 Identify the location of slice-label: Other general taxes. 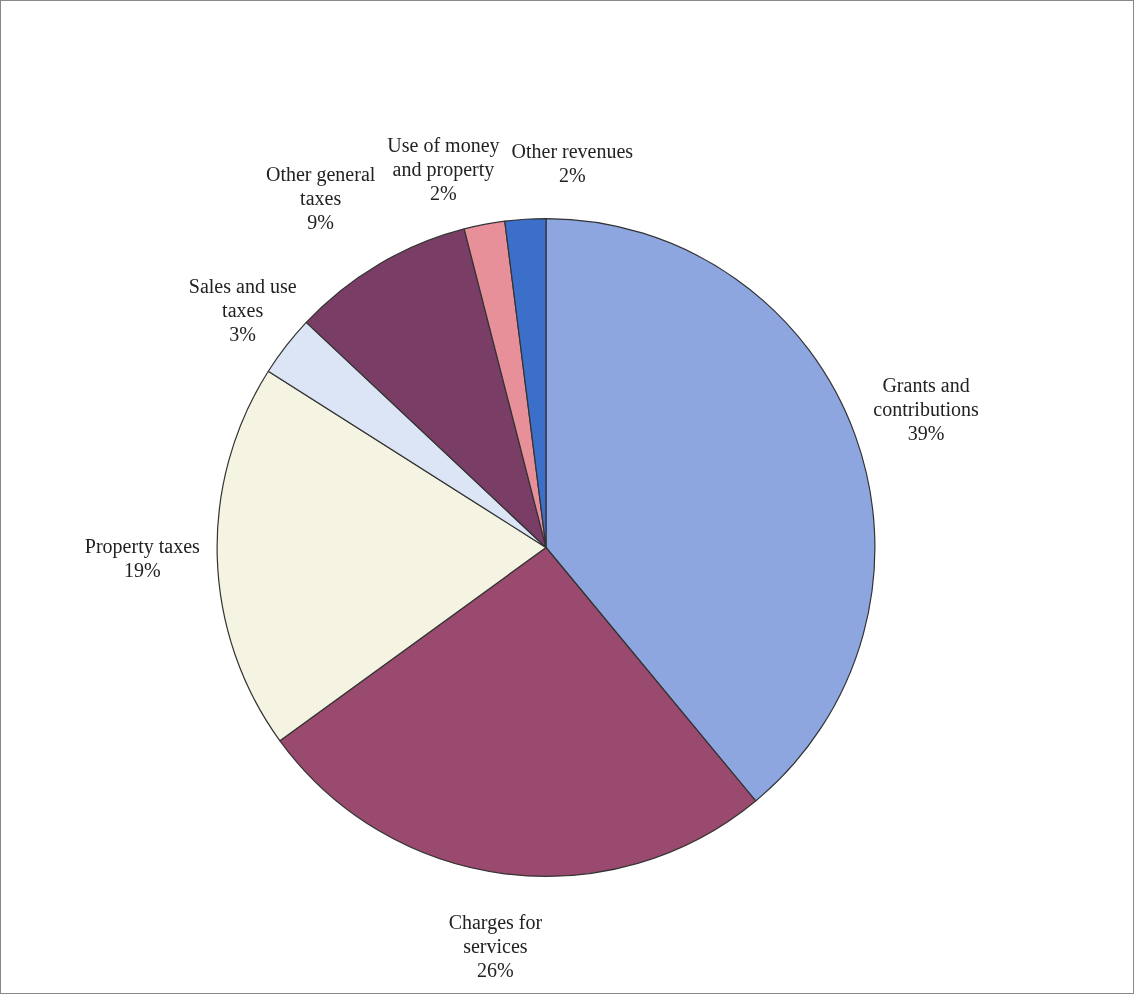
(320, 186).